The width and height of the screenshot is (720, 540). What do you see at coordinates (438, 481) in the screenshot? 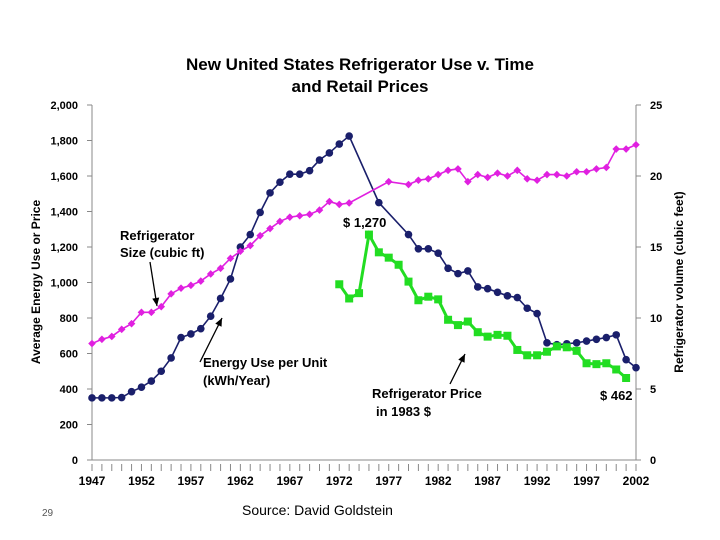
I see `x-tick-label: 1982` at bounding box center [438, 481].